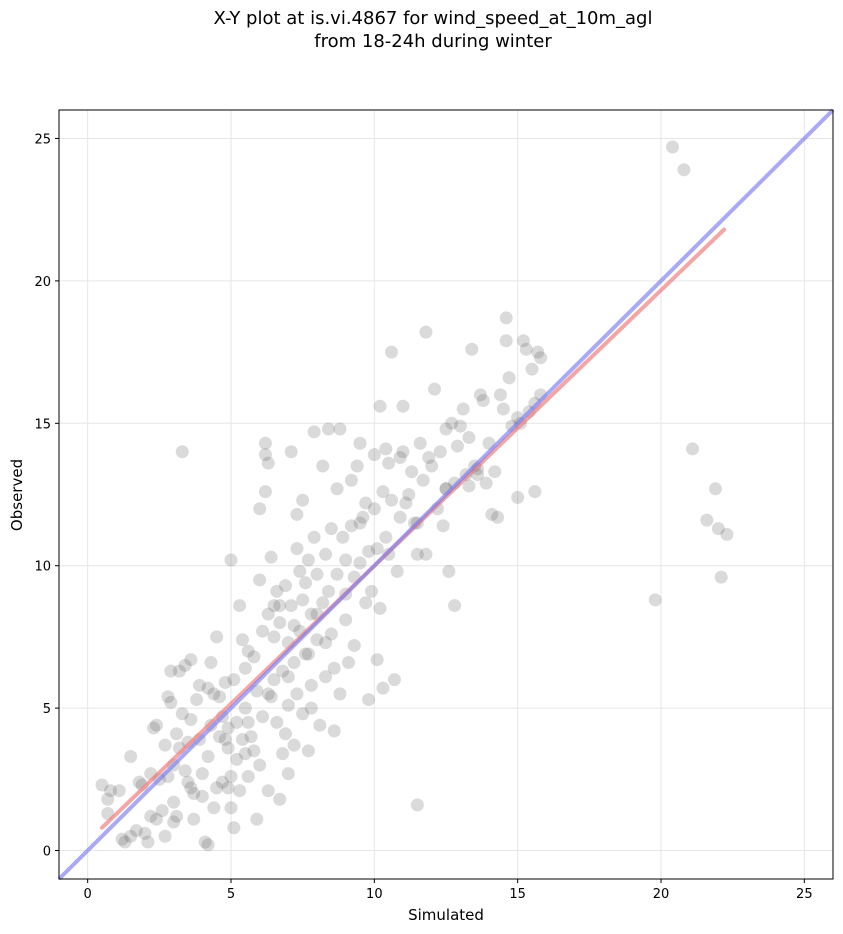  What do you see at coordinates (42, 424) in the screenshot?
I see `y-tick-label: 15` at bounding box center [42, 424].